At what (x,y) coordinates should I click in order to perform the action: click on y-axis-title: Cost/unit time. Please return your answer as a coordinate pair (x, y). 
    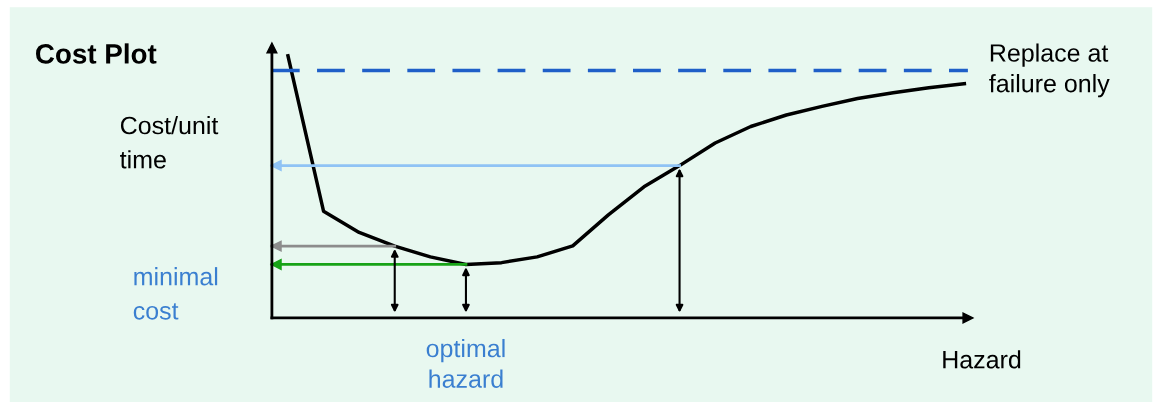
    Looking at the image, I should click on (169, 142).